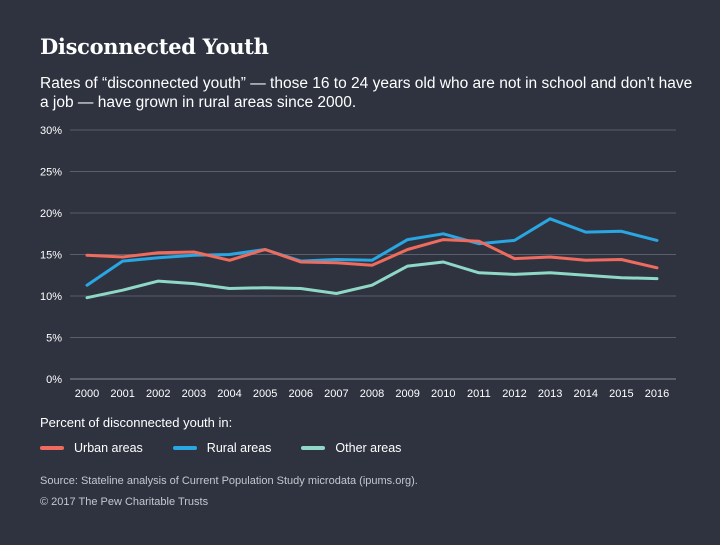  What do you see at coordinates (51, 214) in the screenshot?
I see `y-tick-label: 20%` at bounding box center [51, 214].